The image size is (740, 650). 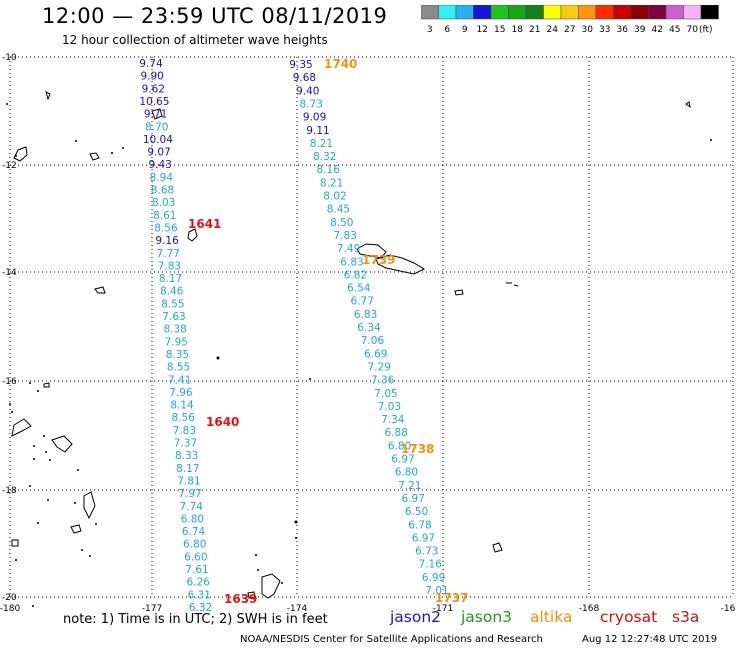 I want to click on lon-label: -174, so click(x=297, y=609).